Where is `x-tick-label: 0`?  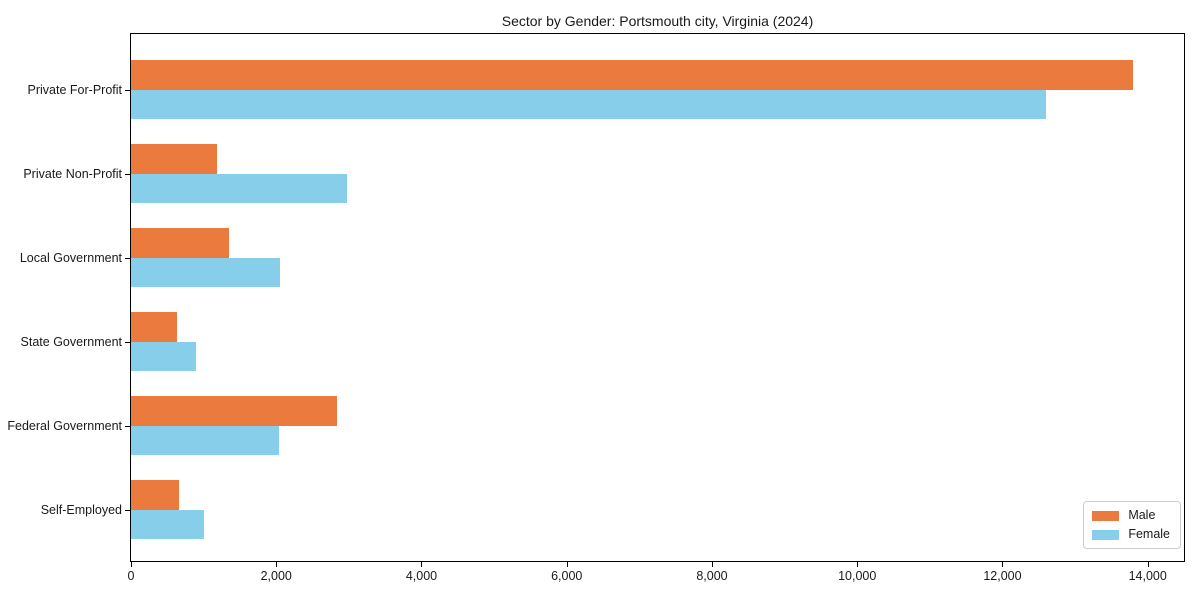
x-tick-label: 0 is located at coordinates (131, 576).